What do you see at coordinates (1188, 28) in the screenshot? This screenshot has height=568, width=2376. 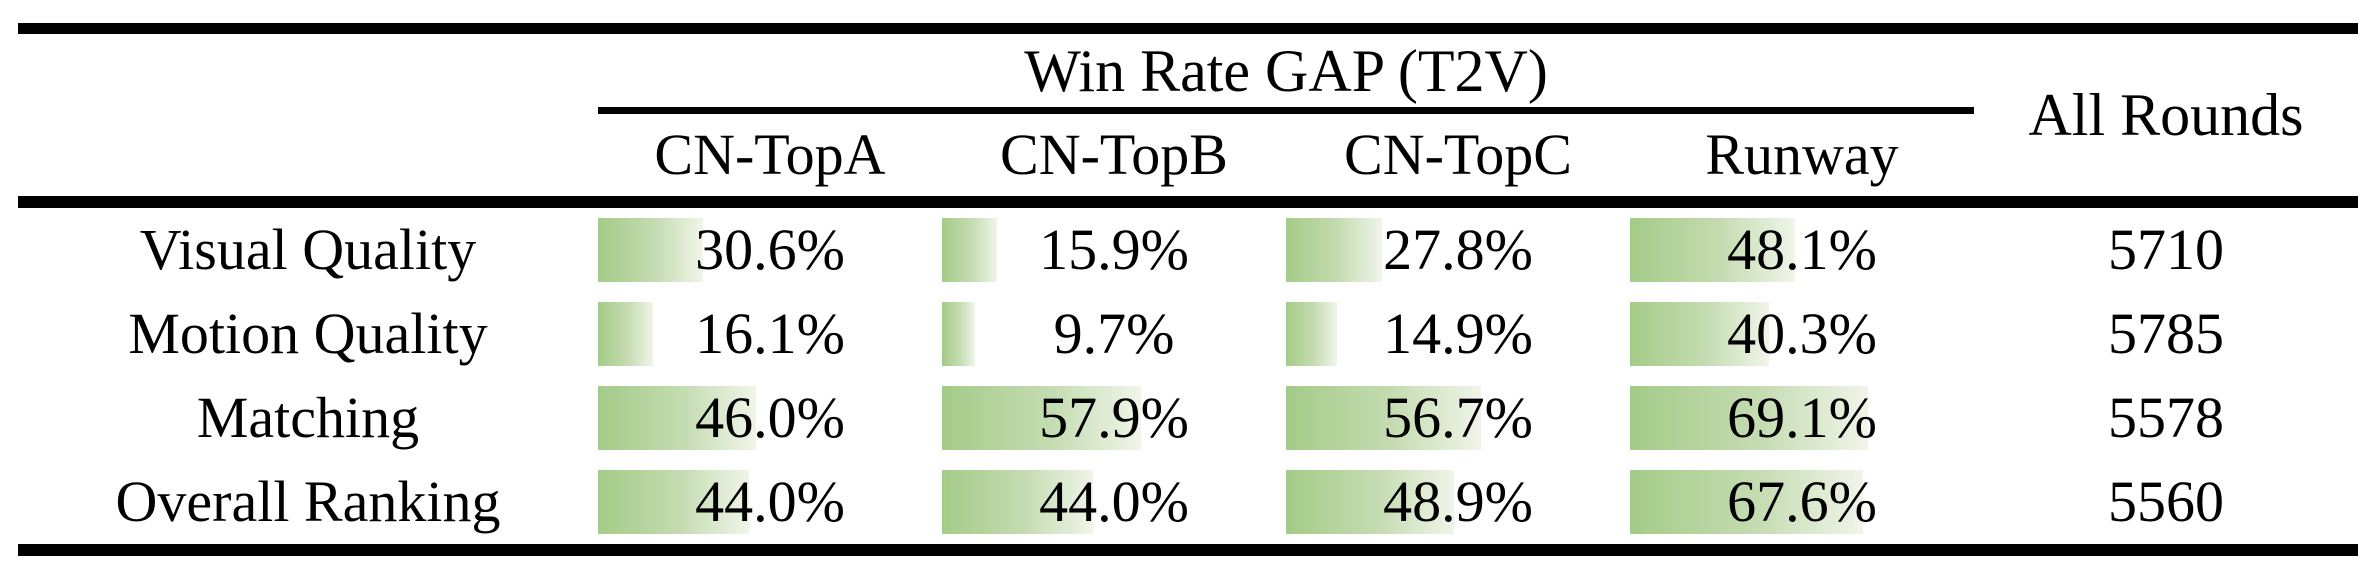 I see `top-rule` at bounding box center [1188, 28].